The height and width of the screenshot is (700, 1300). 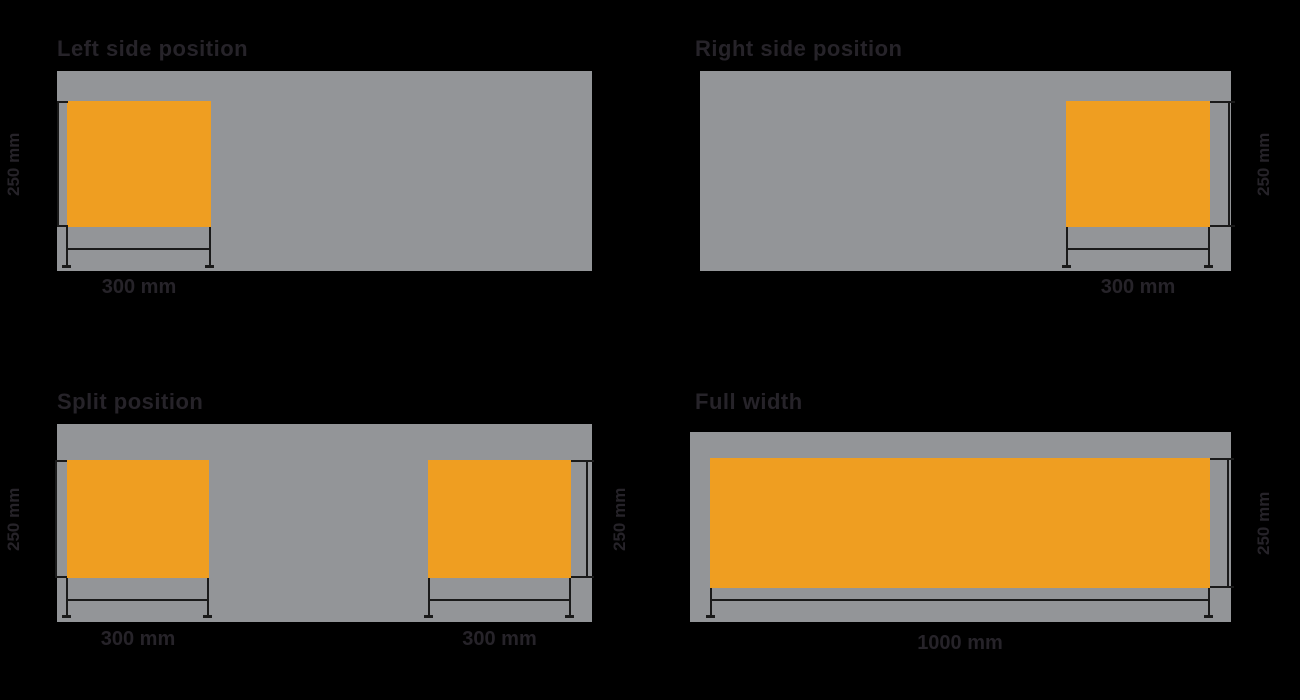 What do you see at coordinates (130, 401) in the screenshot?
I see `panel-title: Split position` at bounding box center [130, 401].